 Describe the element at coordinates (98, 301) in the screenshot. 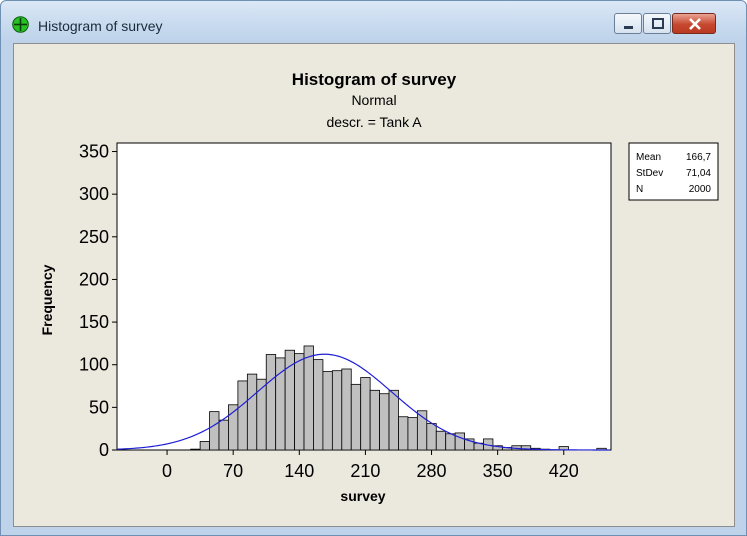

I see `y-axis: 0 50 100 150 200 250 300 350` at that location.